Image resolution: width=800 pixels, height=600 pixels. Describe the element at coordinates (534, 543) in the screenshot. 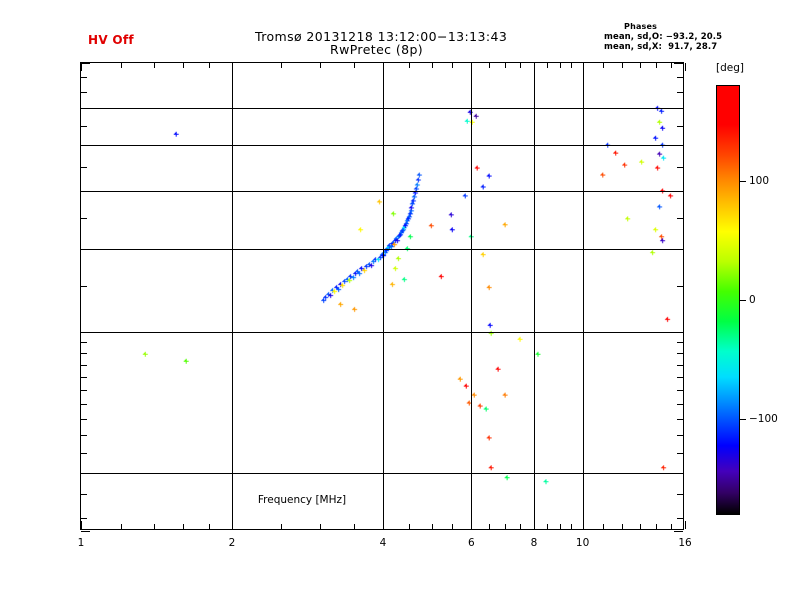

I see `x-axis-tick-label: 8` at that location.